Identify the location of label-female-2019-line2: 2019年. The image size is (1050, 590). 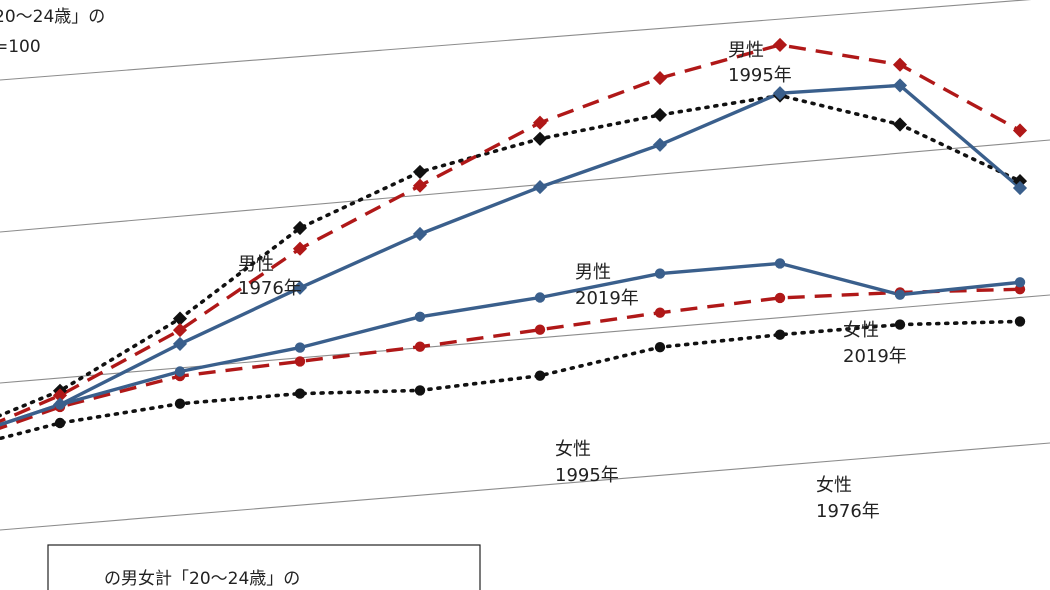
(875, 356).